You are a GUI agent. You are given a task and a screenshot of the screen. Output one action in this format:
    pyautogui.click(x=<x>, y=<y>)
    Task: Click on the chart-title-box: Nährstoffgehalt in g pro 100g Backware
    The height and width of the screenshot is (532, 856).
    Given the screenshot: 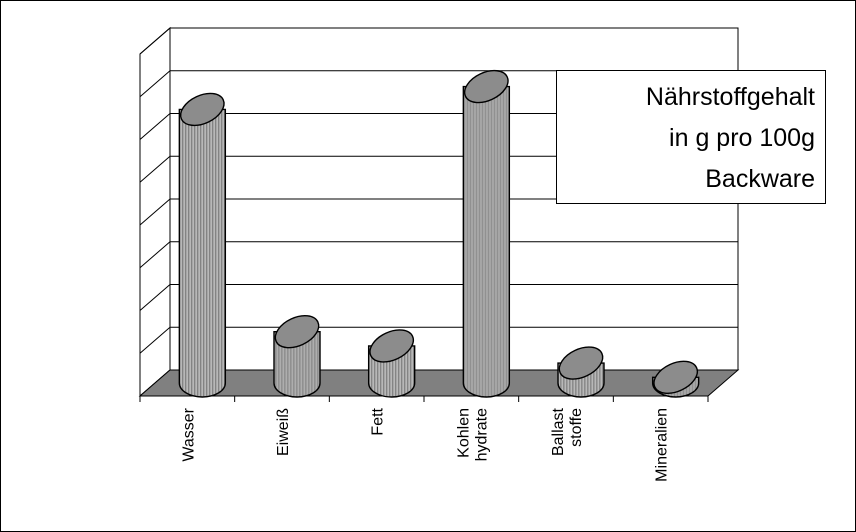 What is the action you would take?
    pyautogui.click(x=691, y=137)
    